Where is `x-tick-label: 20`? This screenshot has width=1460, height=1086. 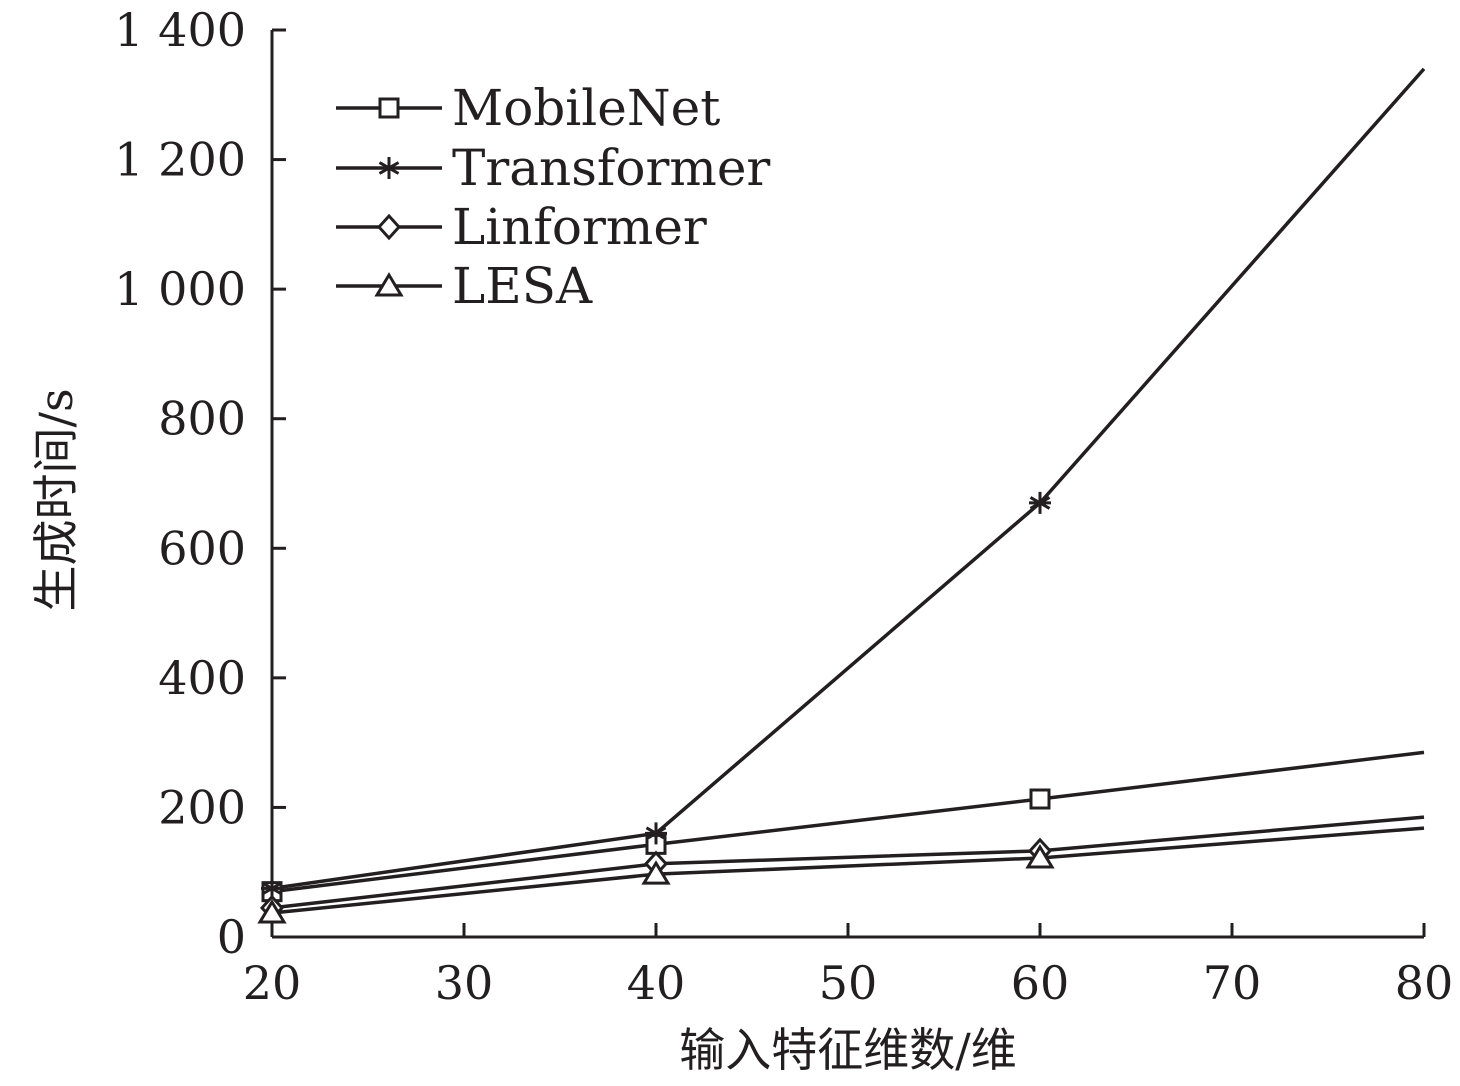
x-tick-label: 20 is located at coordinates (272, 983).